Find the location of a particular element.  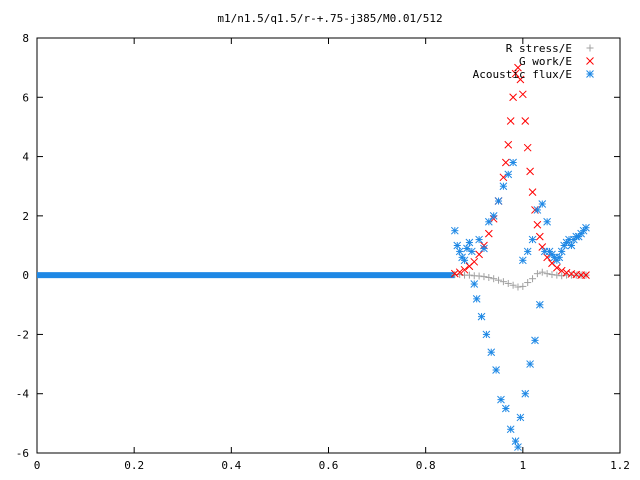

x-tick-label: 1.2 is located at coordinates (620, 465).